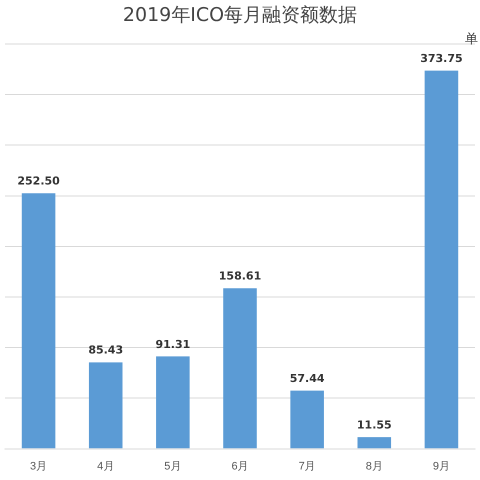  What do you see at coordinates (39, 466) in the screenshot?
I see `x-tick-label: 3月` at bounding box center [39, 466].